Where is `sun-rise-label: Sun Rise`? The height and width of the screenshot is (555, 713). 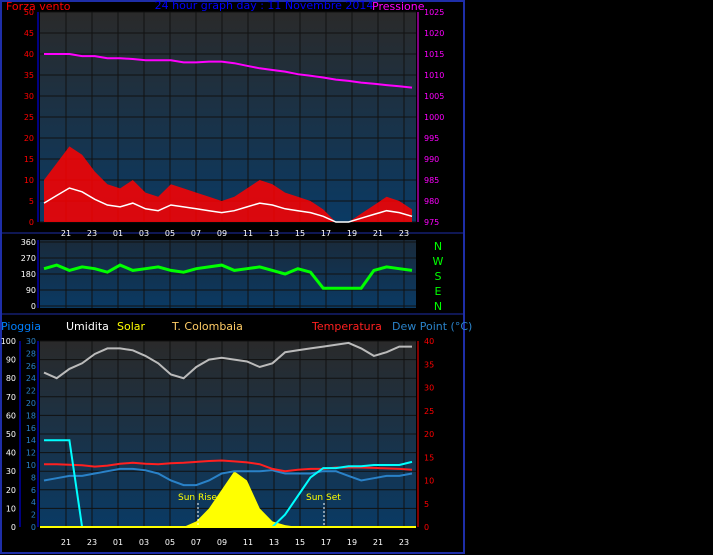 sun-rise-label: Sun Rise is located at coordinates (197, 498).